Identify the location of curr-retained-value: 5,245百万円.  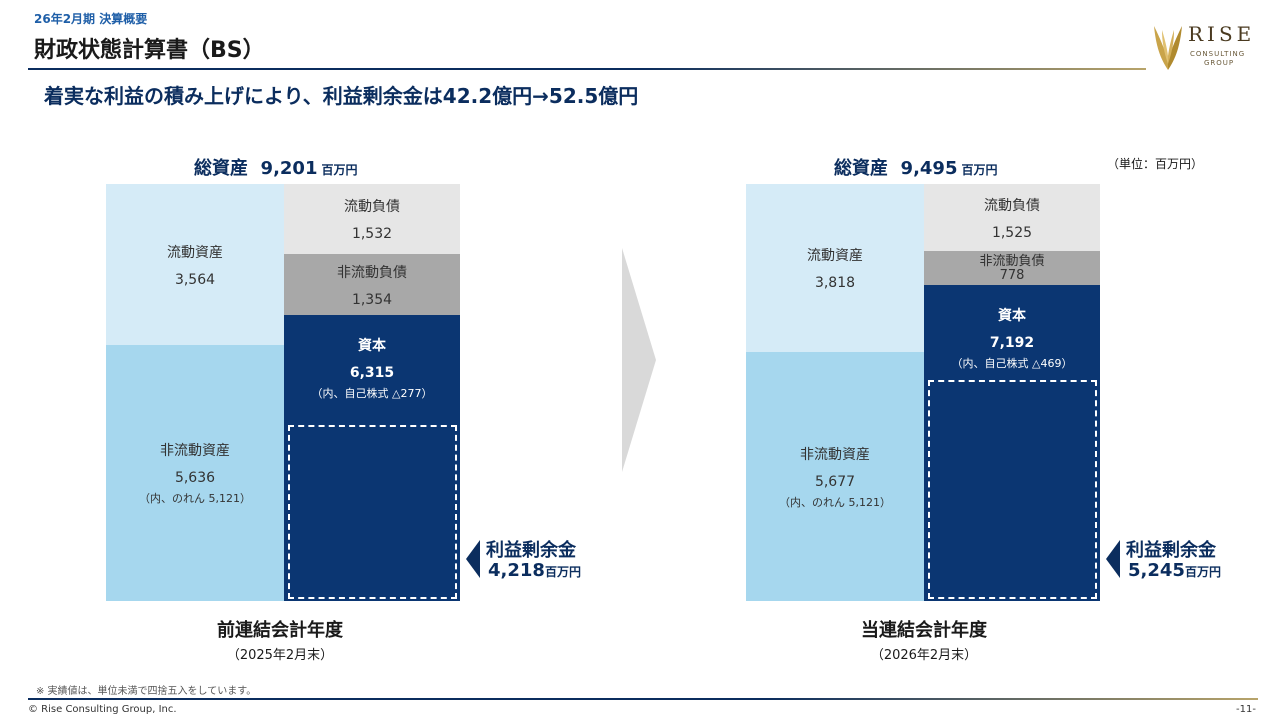
(1174, 570).